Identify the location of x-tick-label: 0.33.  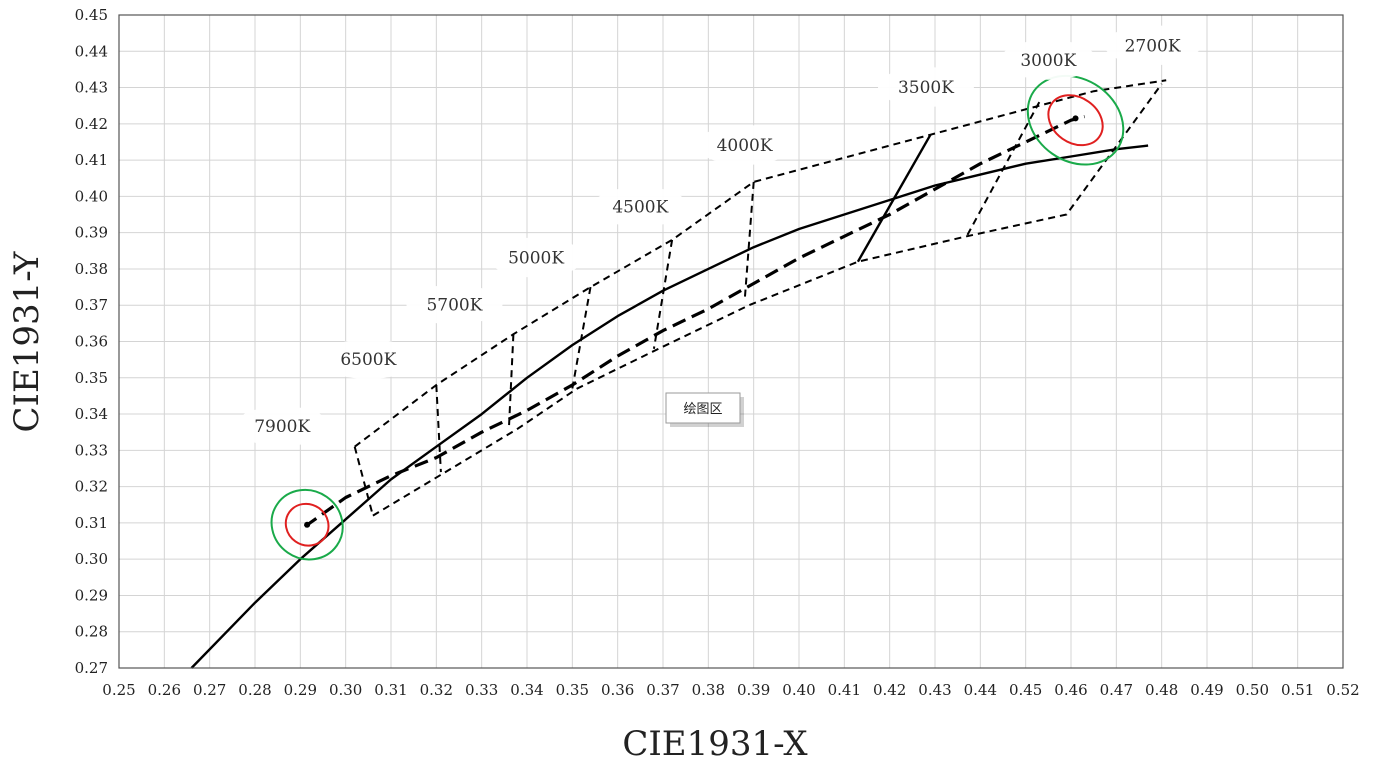
(481, 690).